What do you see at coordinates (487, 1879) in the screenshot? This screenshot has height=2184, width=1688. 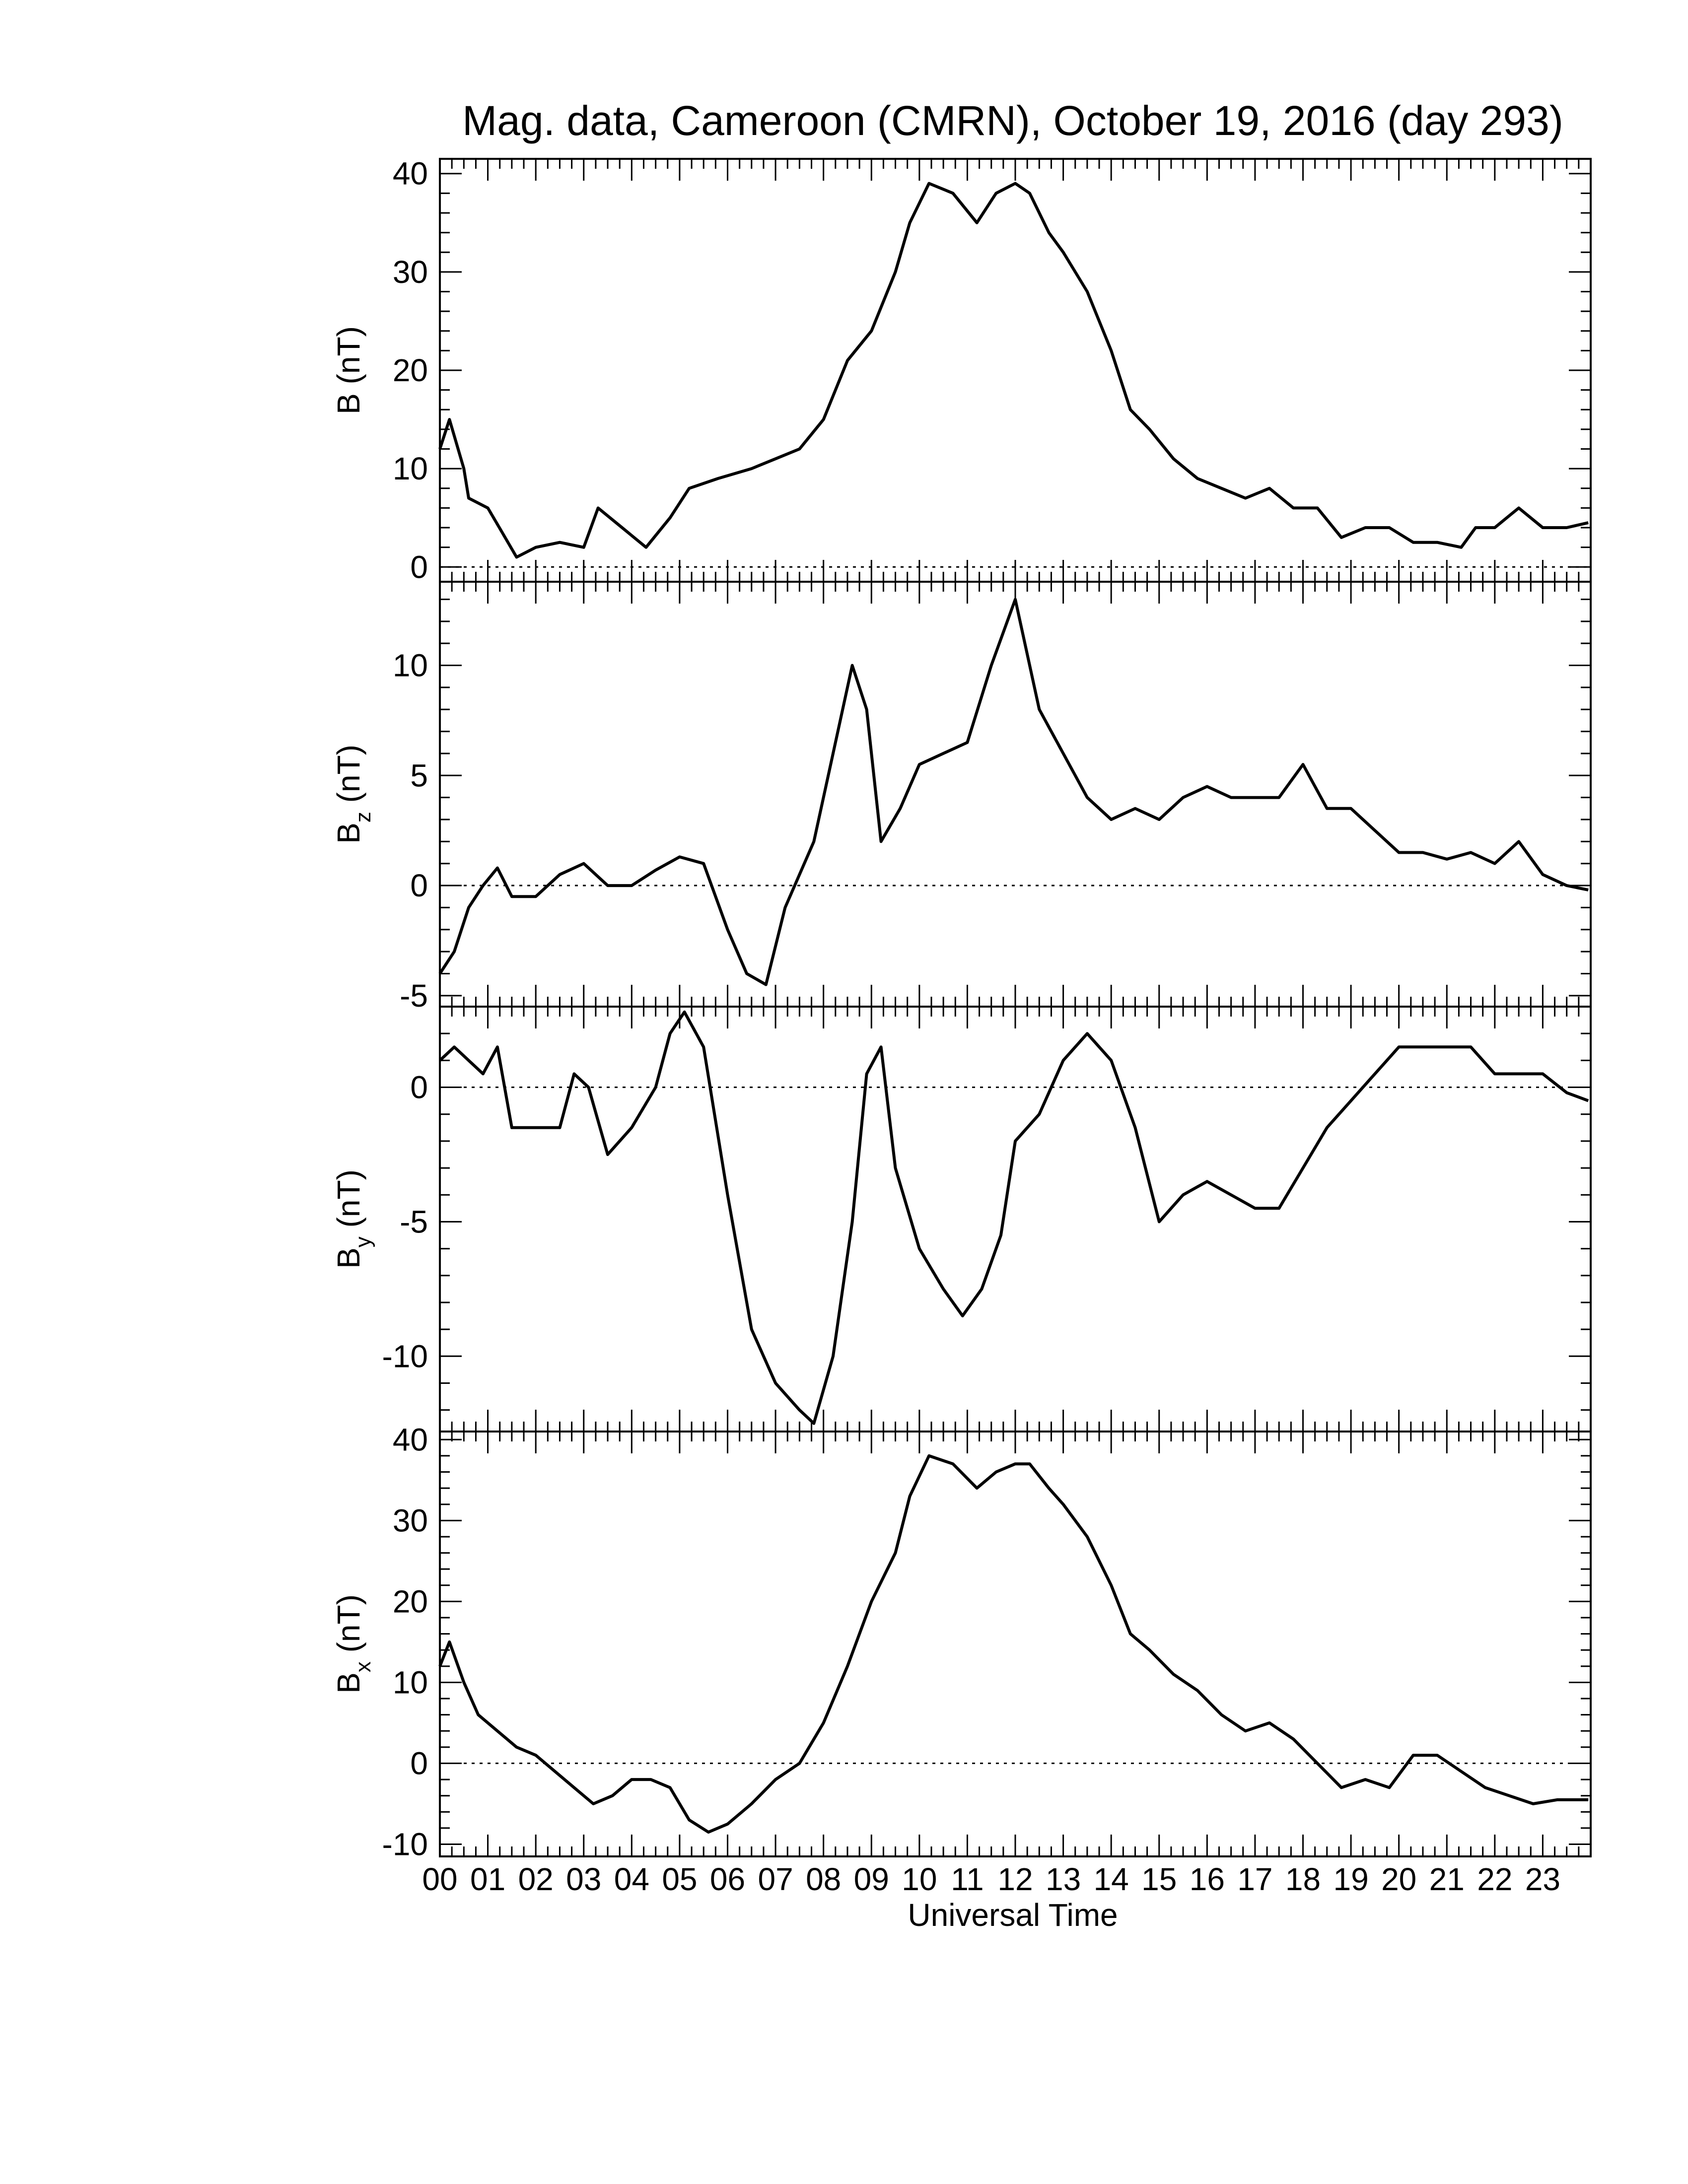 I see `x-tick-label: 01` at bounding box center [487, 1879].